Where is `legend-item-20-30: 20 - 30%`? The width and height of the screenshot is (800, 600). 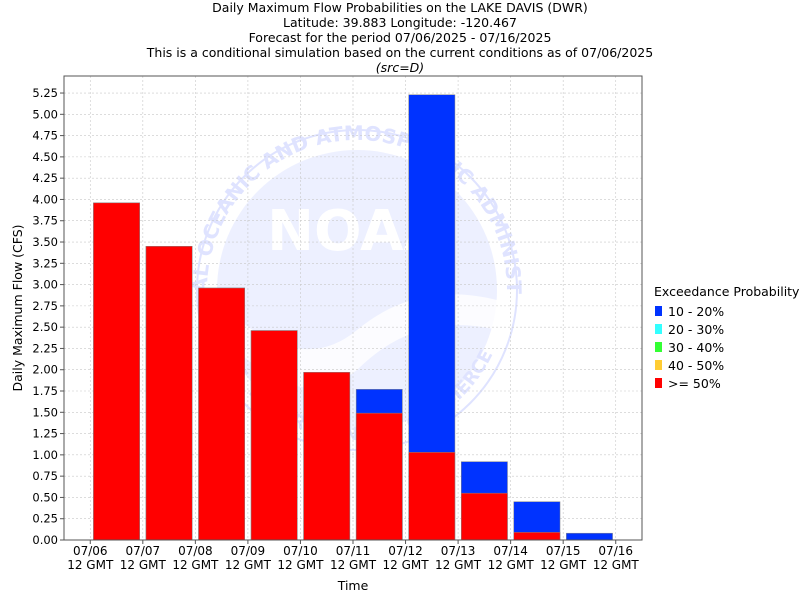
legend-item-20-30: 20 - 30% is located at coordinates (726, 329).